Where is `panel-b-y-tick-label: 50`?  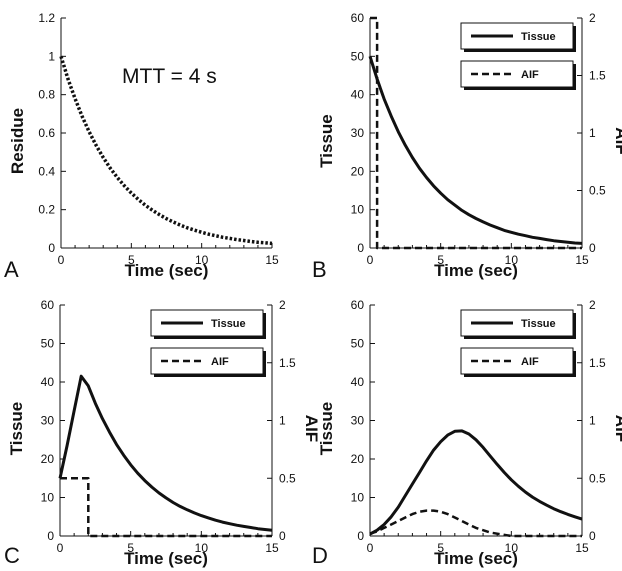
panel-b-y-tick-label: 50 is located at coordinates (358, 56).